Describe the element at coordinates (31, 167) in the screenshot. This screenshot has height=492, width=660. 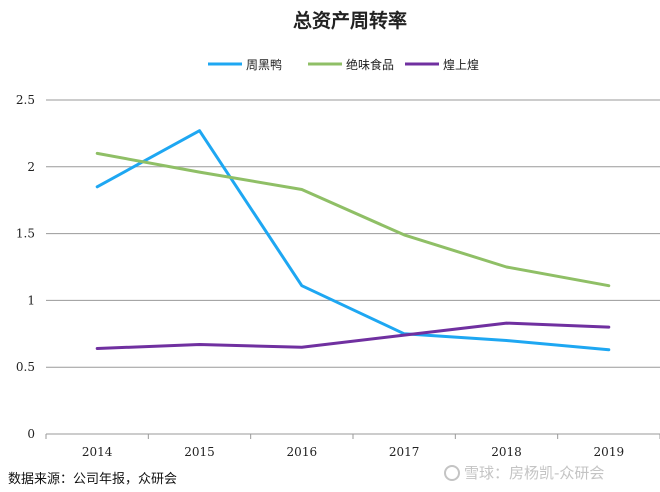
I see `y-tick-label: 2` at that location.